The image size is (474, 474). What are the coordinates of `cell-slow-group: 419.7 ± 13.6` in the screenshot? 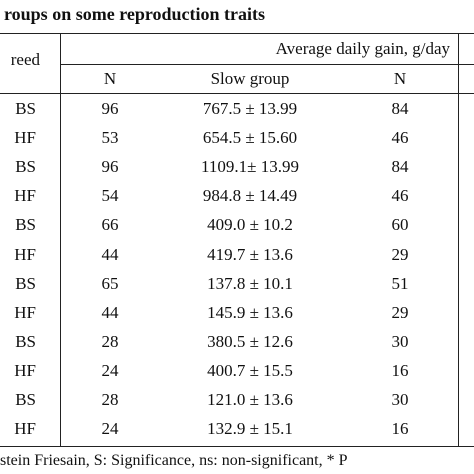 It's located at (250, 254).